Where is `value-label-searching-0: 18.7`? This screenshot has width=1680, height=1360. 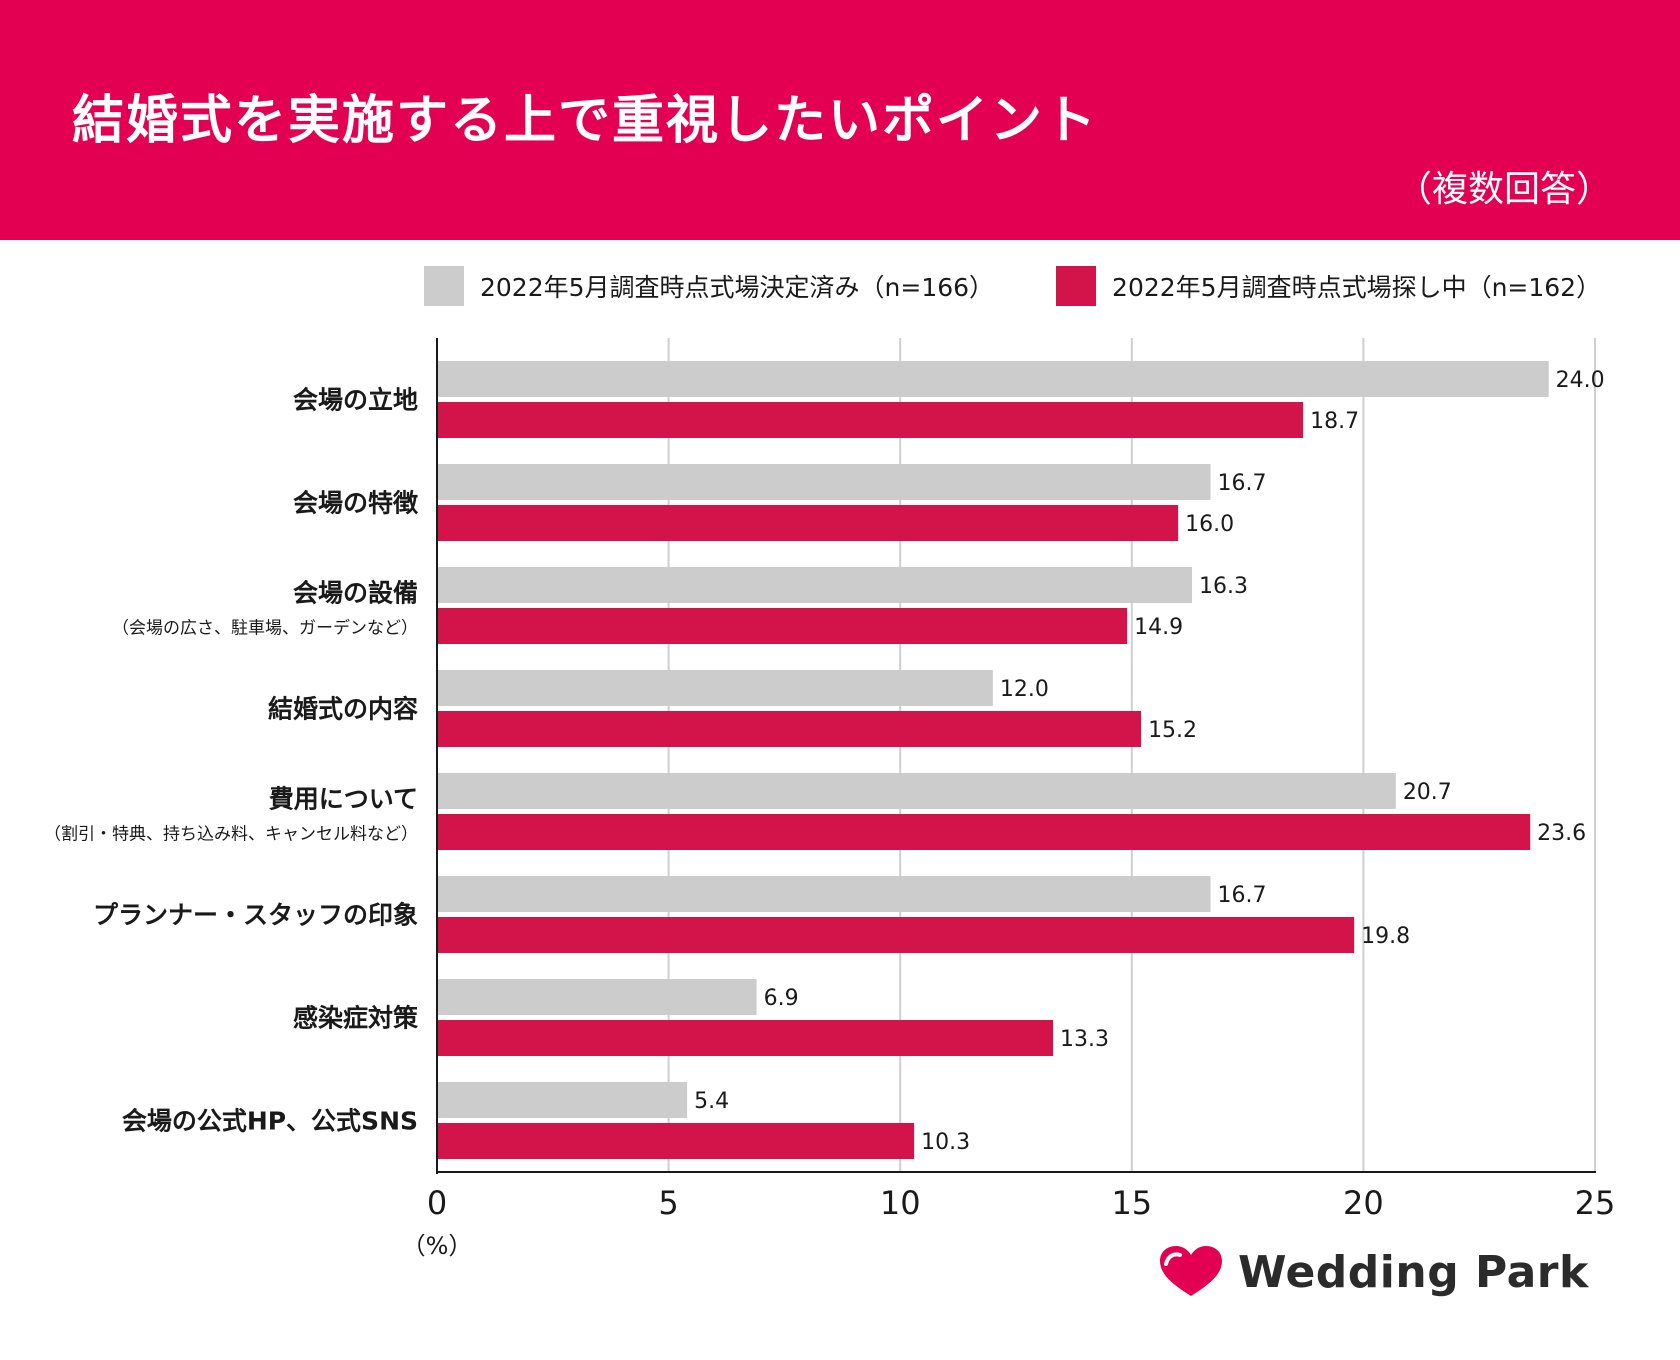
value-label-searching-0: 18.7 is located at coordinates (1334, 421).